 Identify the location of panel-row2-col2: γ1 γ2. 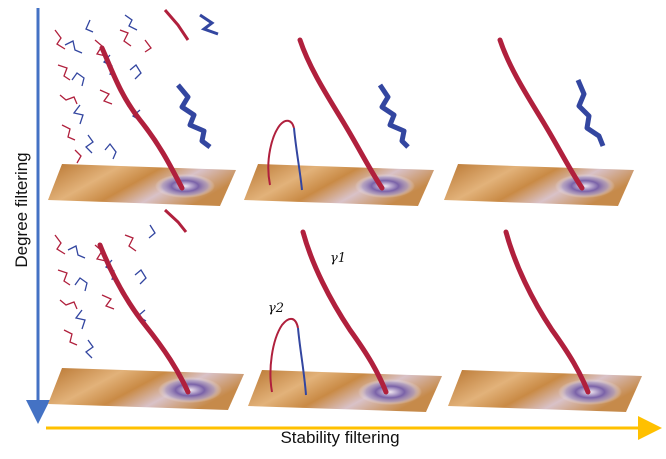
(345, 320).